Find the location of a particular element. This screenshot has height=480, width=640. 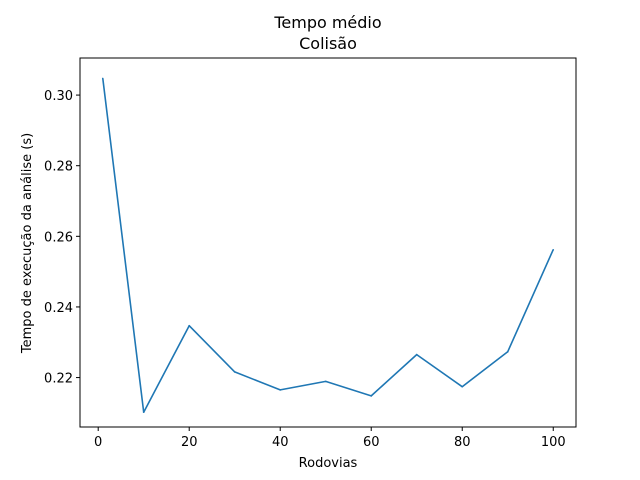

y-axis: 0.22 0.24 0.26 0.28 0.30 is located at coordinates (62, 238).